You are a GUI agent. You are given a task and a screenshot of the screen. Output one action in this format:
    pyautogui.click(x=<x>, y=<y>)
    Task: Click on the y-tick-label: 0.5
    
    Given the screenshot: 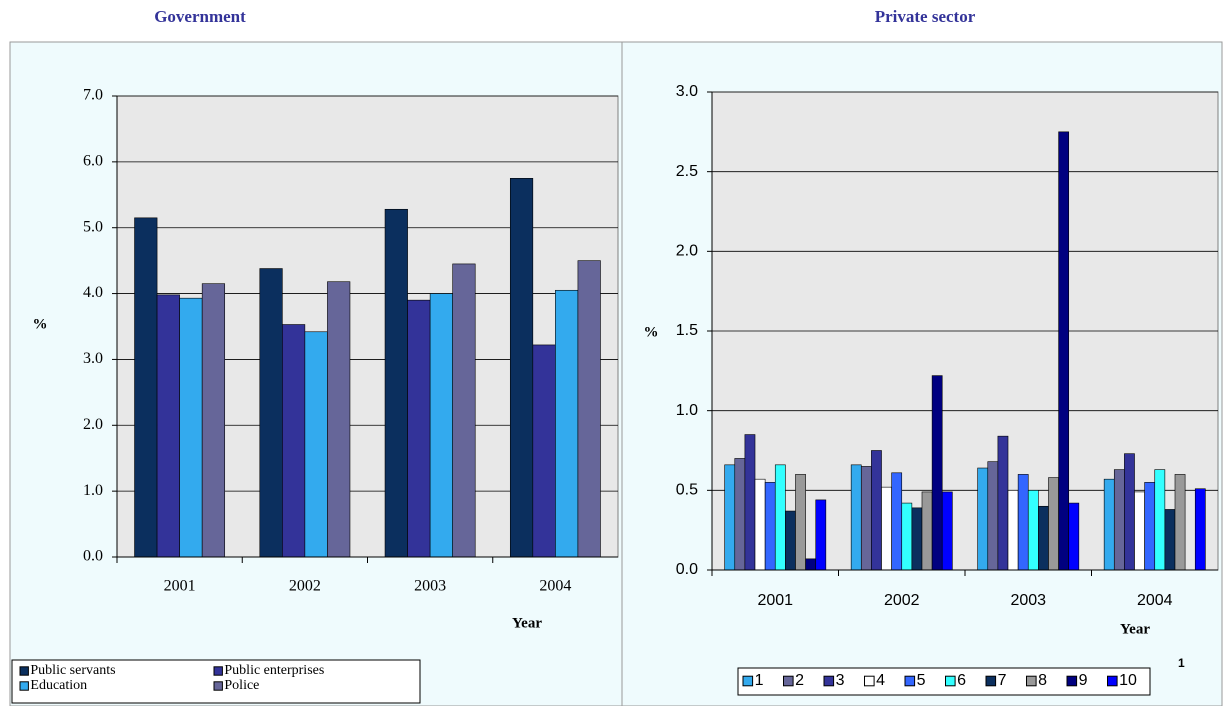 What is the action you would take?
    pyautogui.click(x=687, y=490)
    